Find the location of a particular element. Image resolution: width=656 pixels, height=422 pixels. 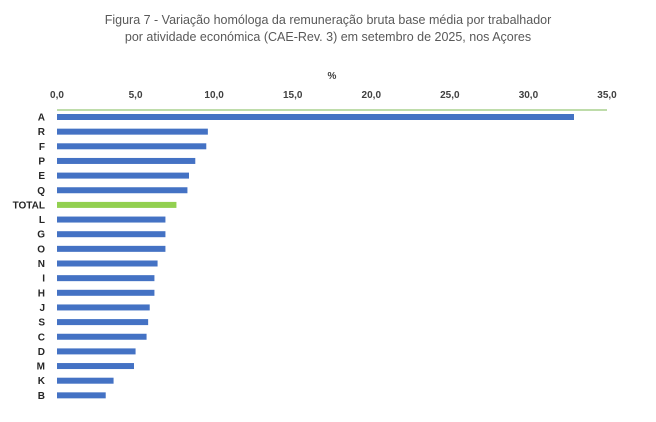

bar-c is located at coordinates (102, 336).